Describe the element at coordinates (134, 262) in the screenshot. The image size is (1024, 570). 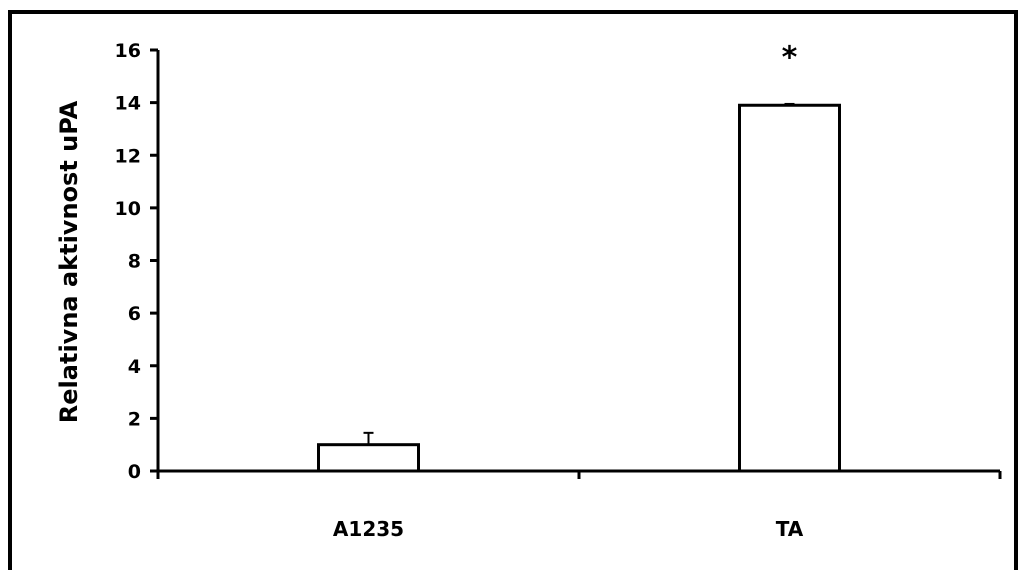
I see `y-tick-label: 8` at that location.